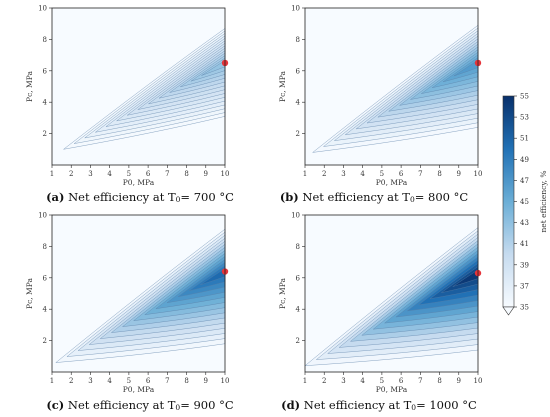 The width and height of the screenshot is (550, 417). What do you see at coordinates (129, 381) in the screenshot?
I see `x-tick-label-c-5: 5` at bounding box center [129, 381].